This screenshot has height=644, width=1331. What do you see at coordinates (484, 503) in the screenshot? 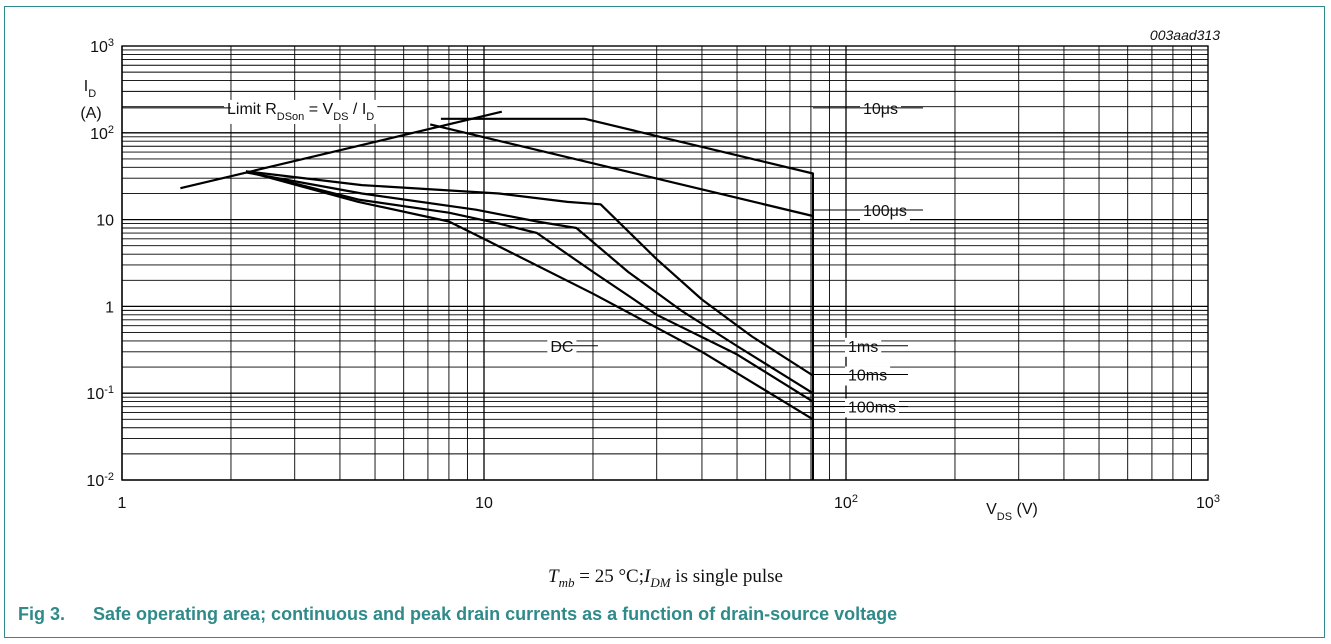
I see `x-tick-label: 10` at bounding box center [484, 503].